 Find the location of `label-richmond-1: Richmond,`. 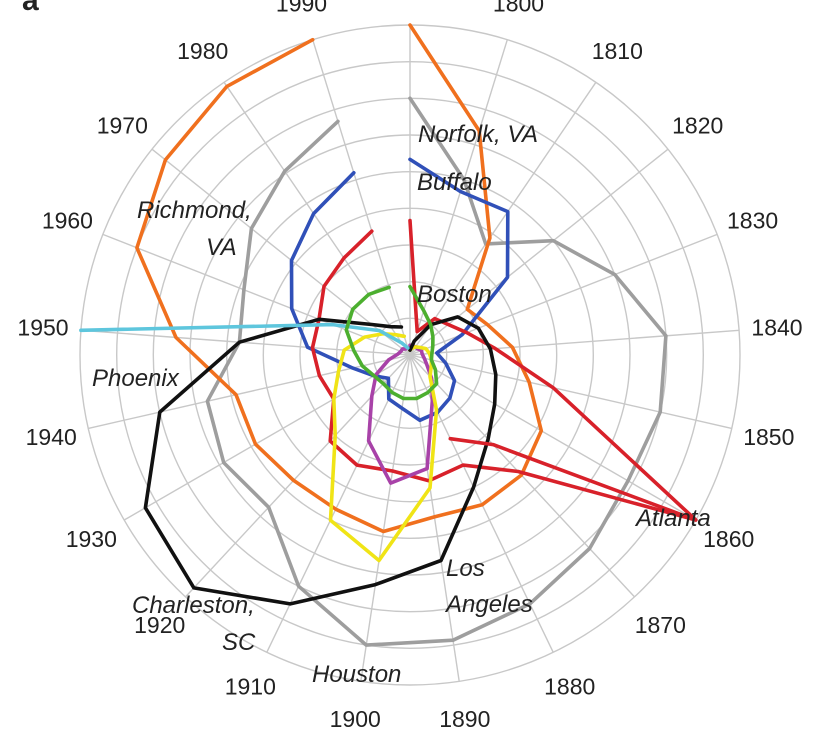

label-richmond-1: Richmond, is located at coordinates (194, 210).